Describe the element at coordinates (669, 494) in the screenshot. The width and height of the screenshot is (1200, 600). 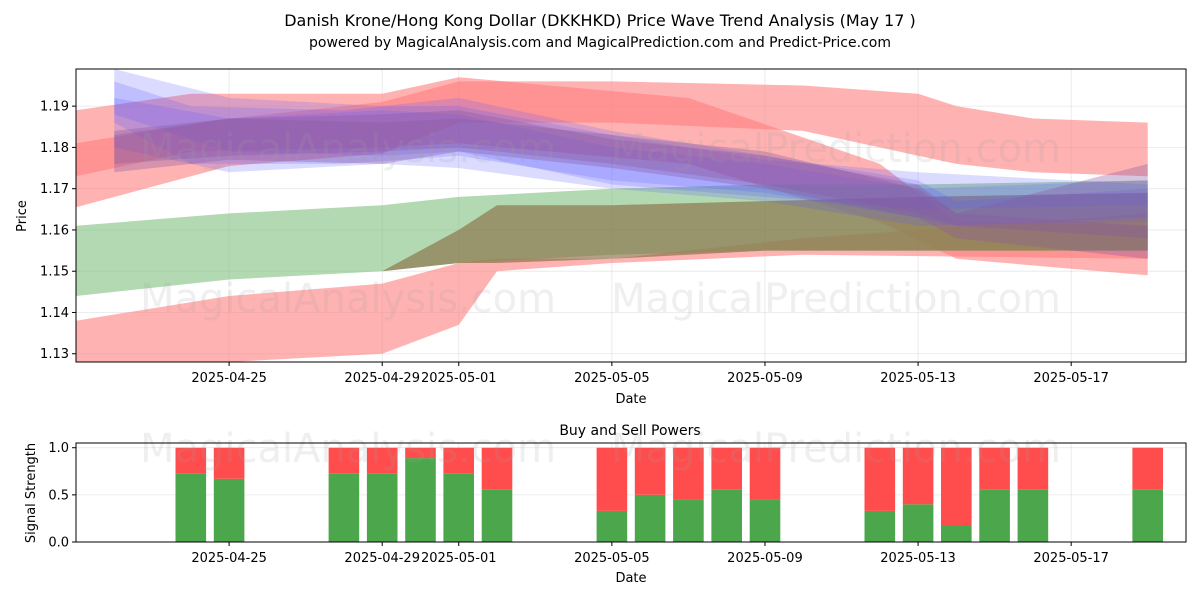
I see `signal-bars` at that location.